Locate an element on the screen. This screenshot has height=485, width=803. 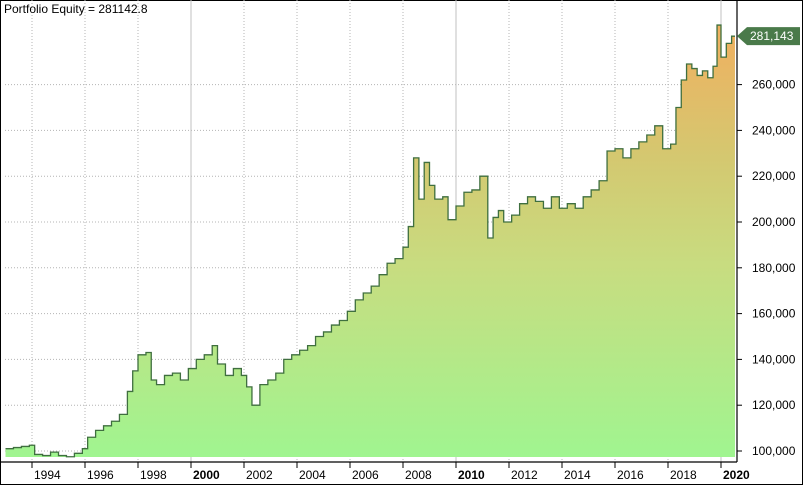
x-tick-label: 2020 is located at coordinates (736, 475).